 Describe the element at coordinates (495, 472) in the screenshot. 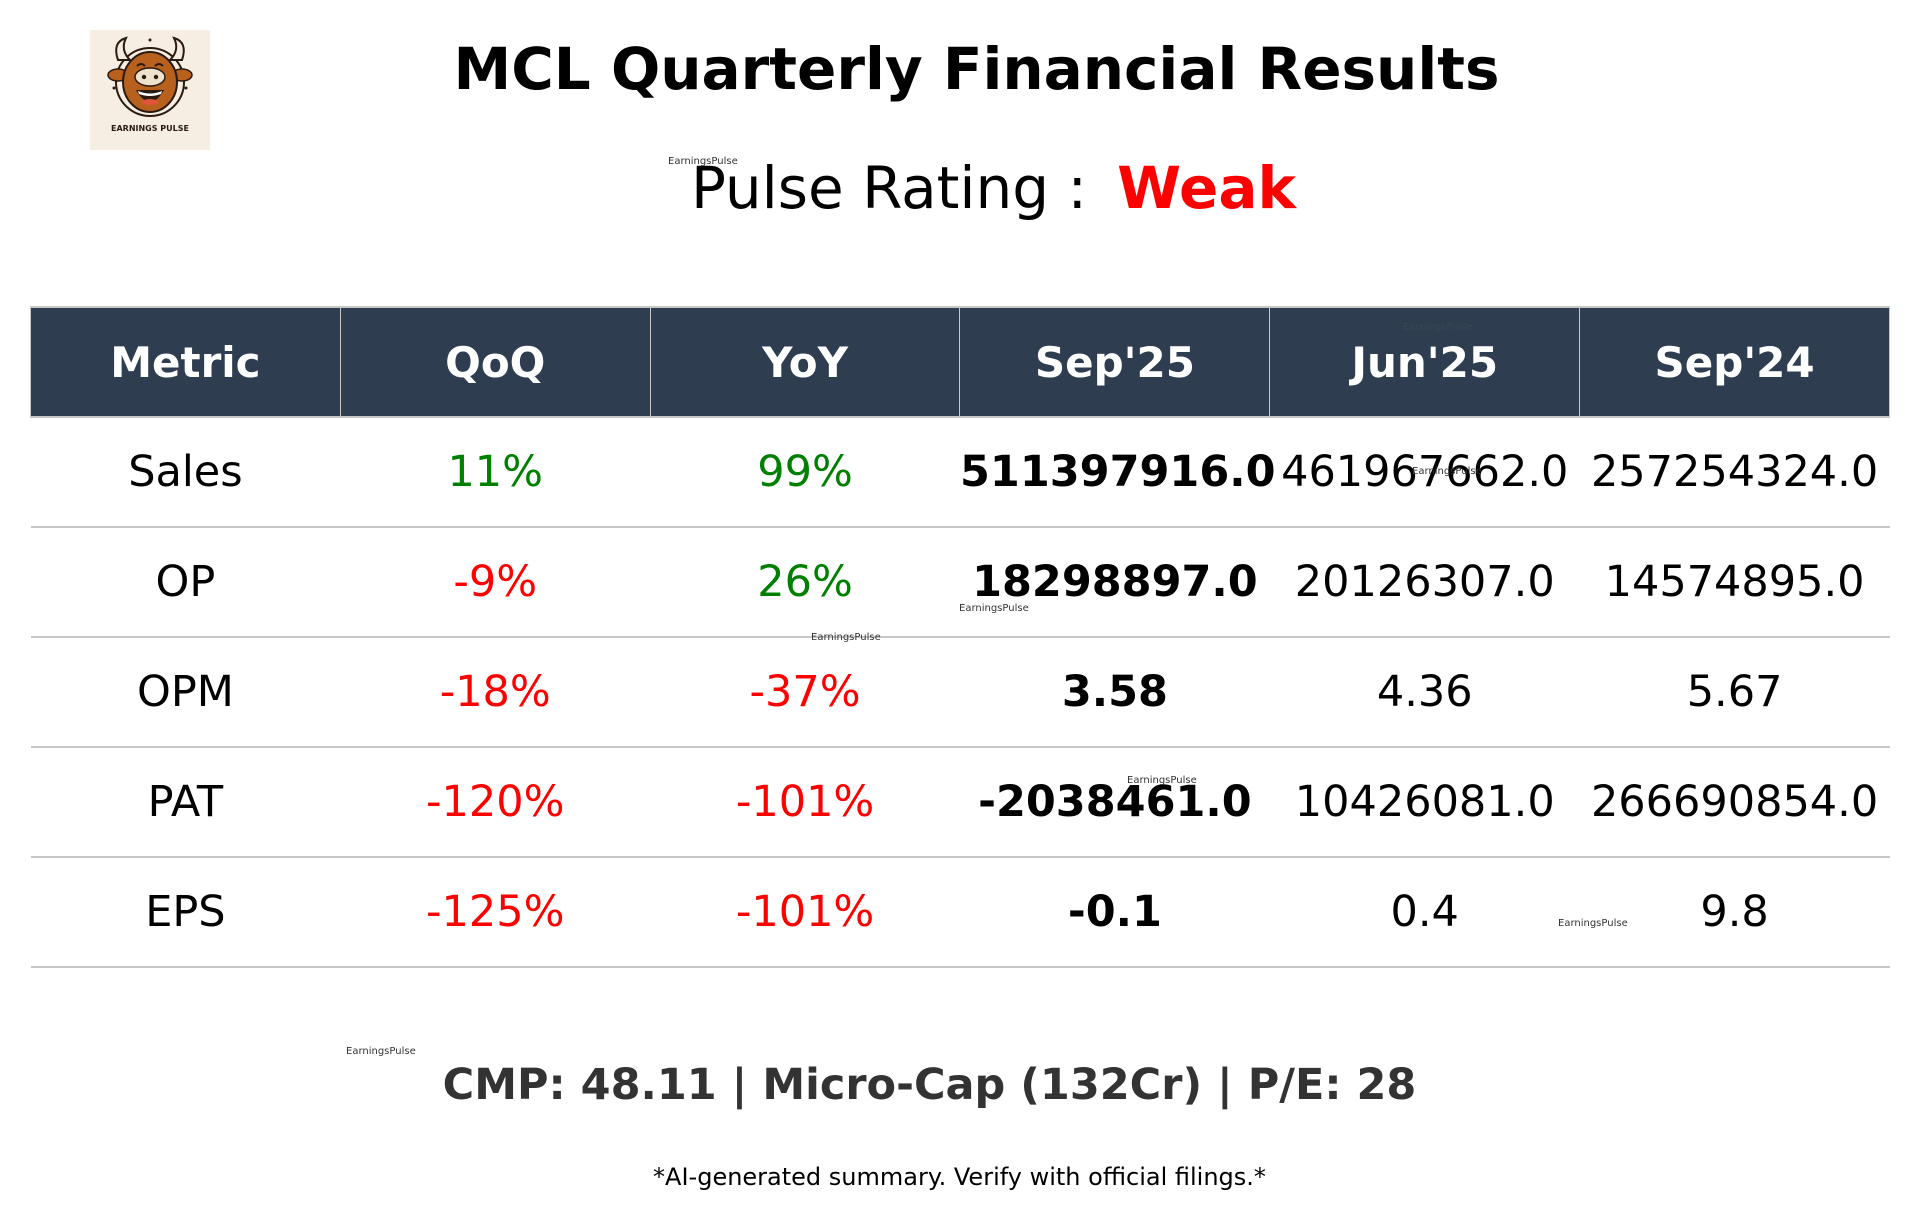

I see `qoq-change: 11%` at that location.